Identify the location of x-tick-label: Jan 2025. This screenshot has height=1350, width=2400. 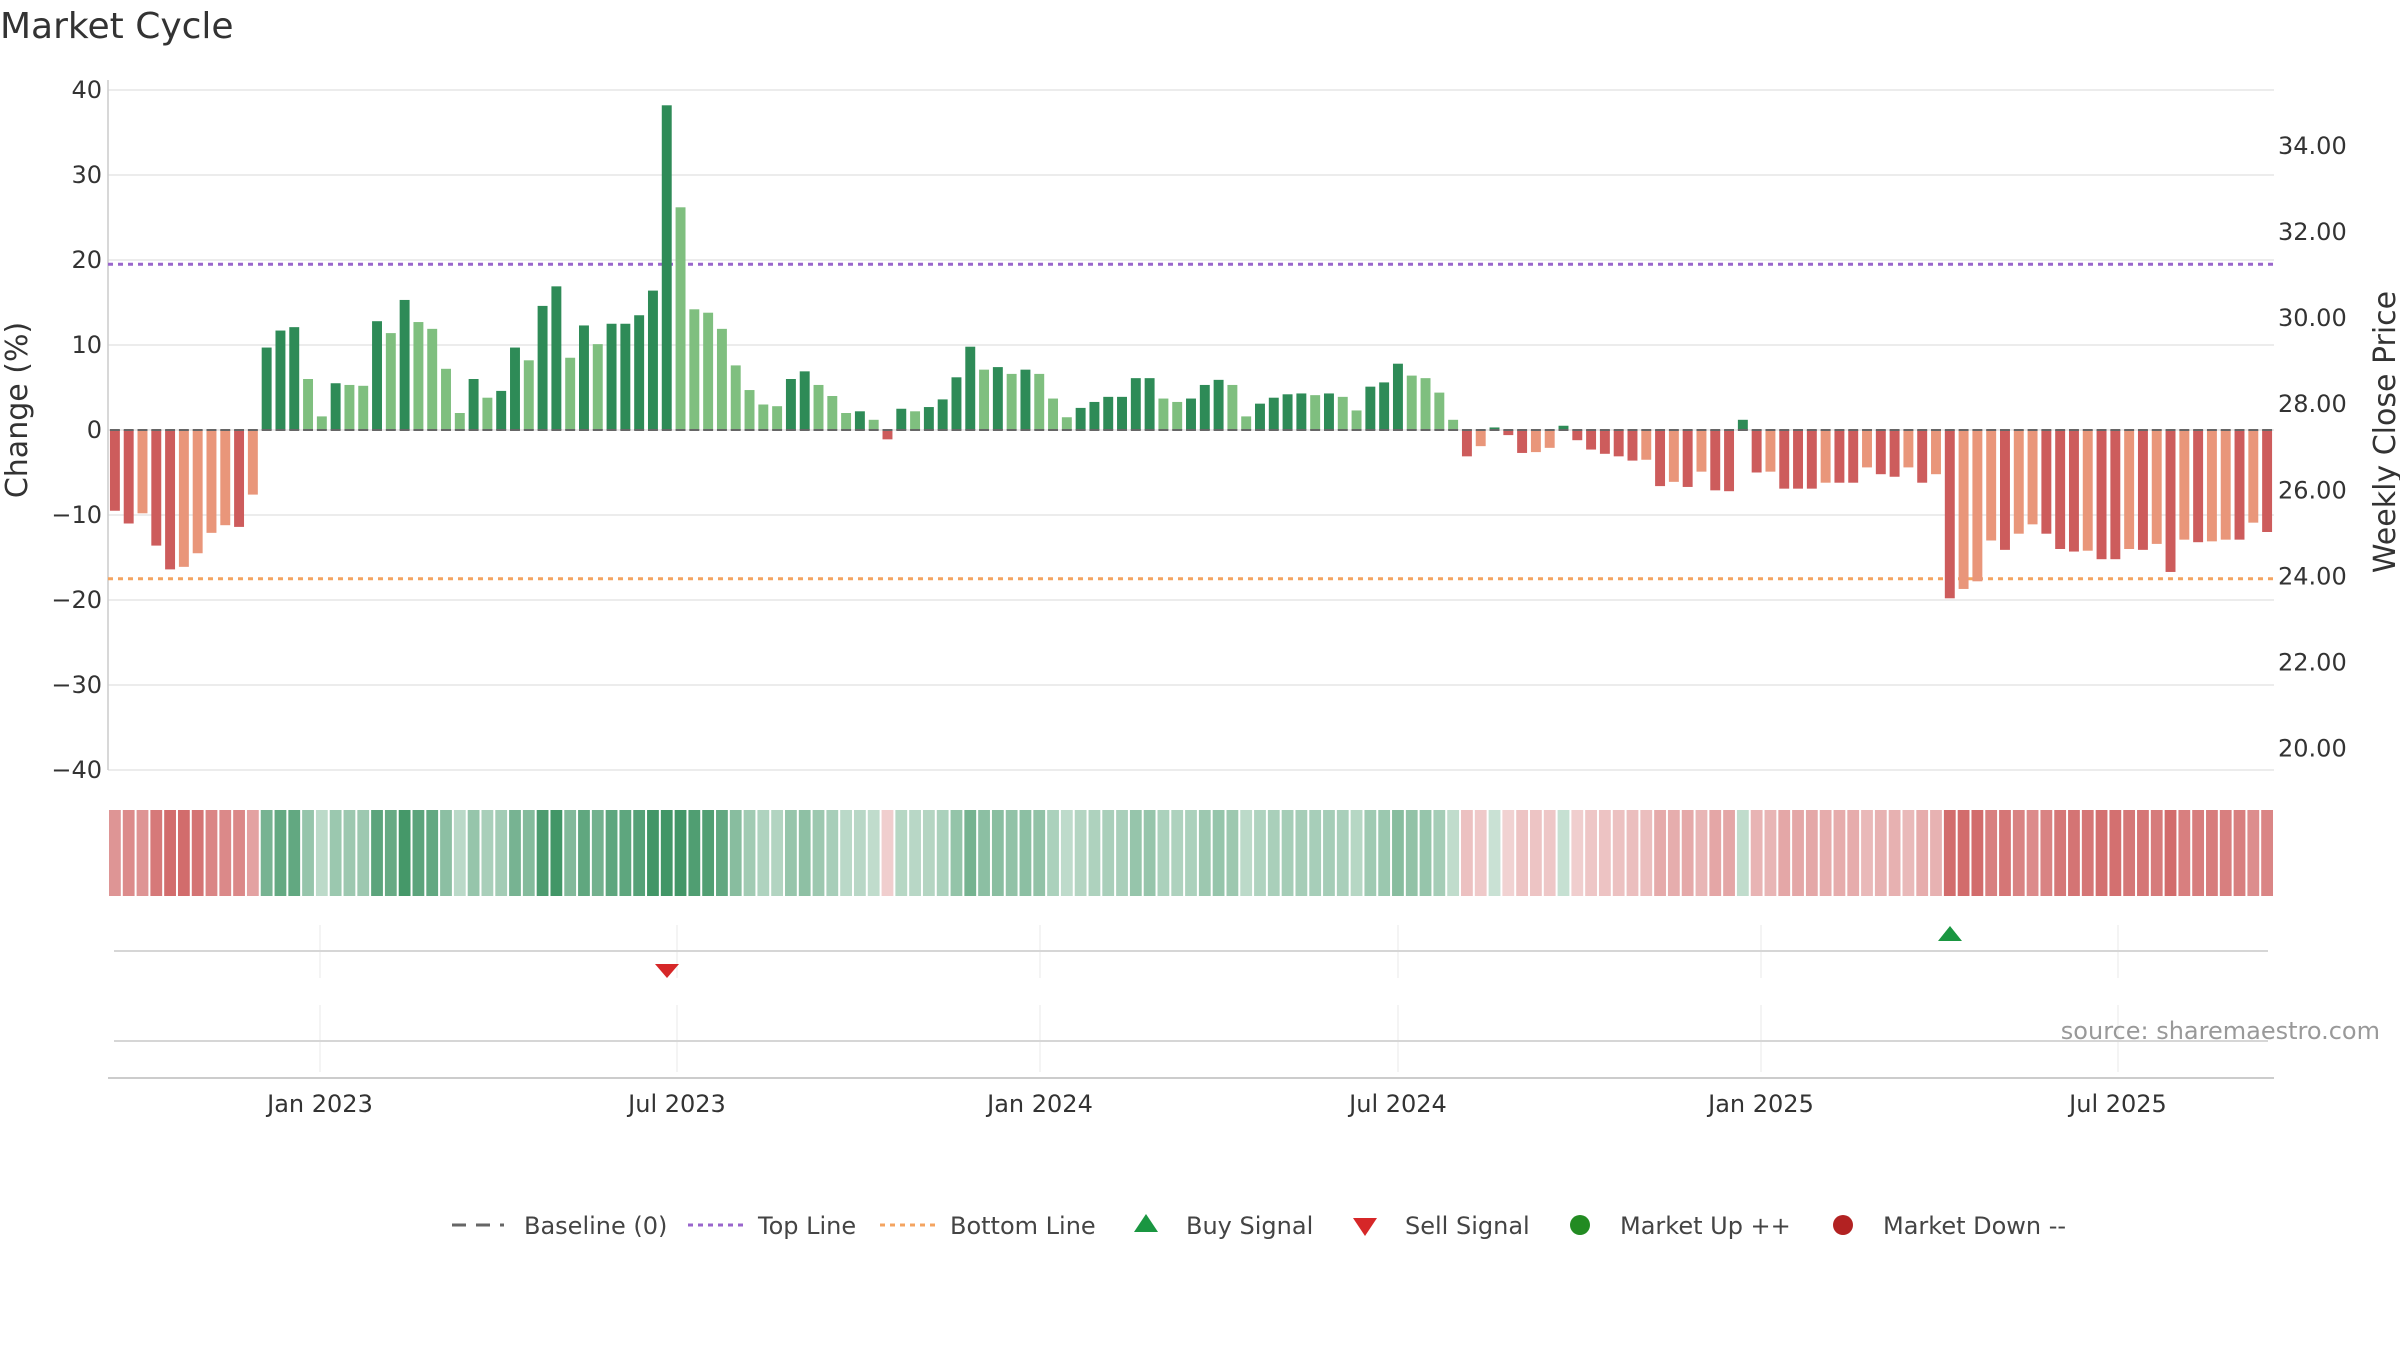
(1760, 1104).